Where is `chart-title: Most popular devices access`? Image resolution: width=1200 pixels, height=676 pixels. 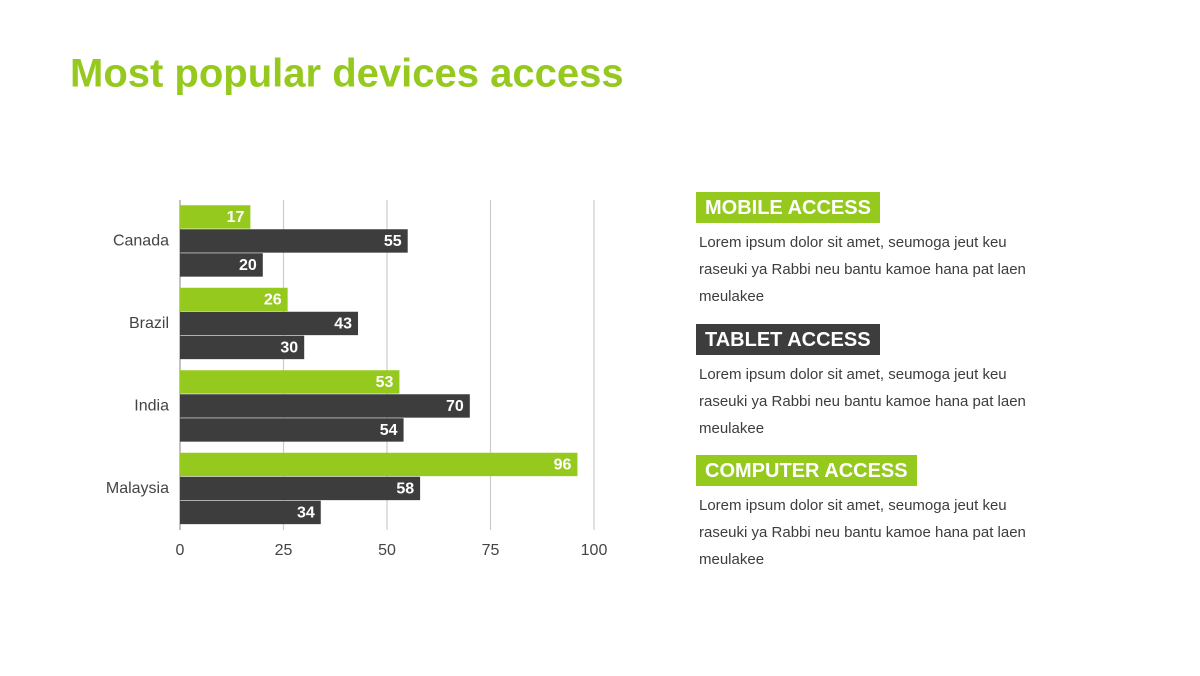
chart-title: Most popular devices access is located at coordinates (347, 74).